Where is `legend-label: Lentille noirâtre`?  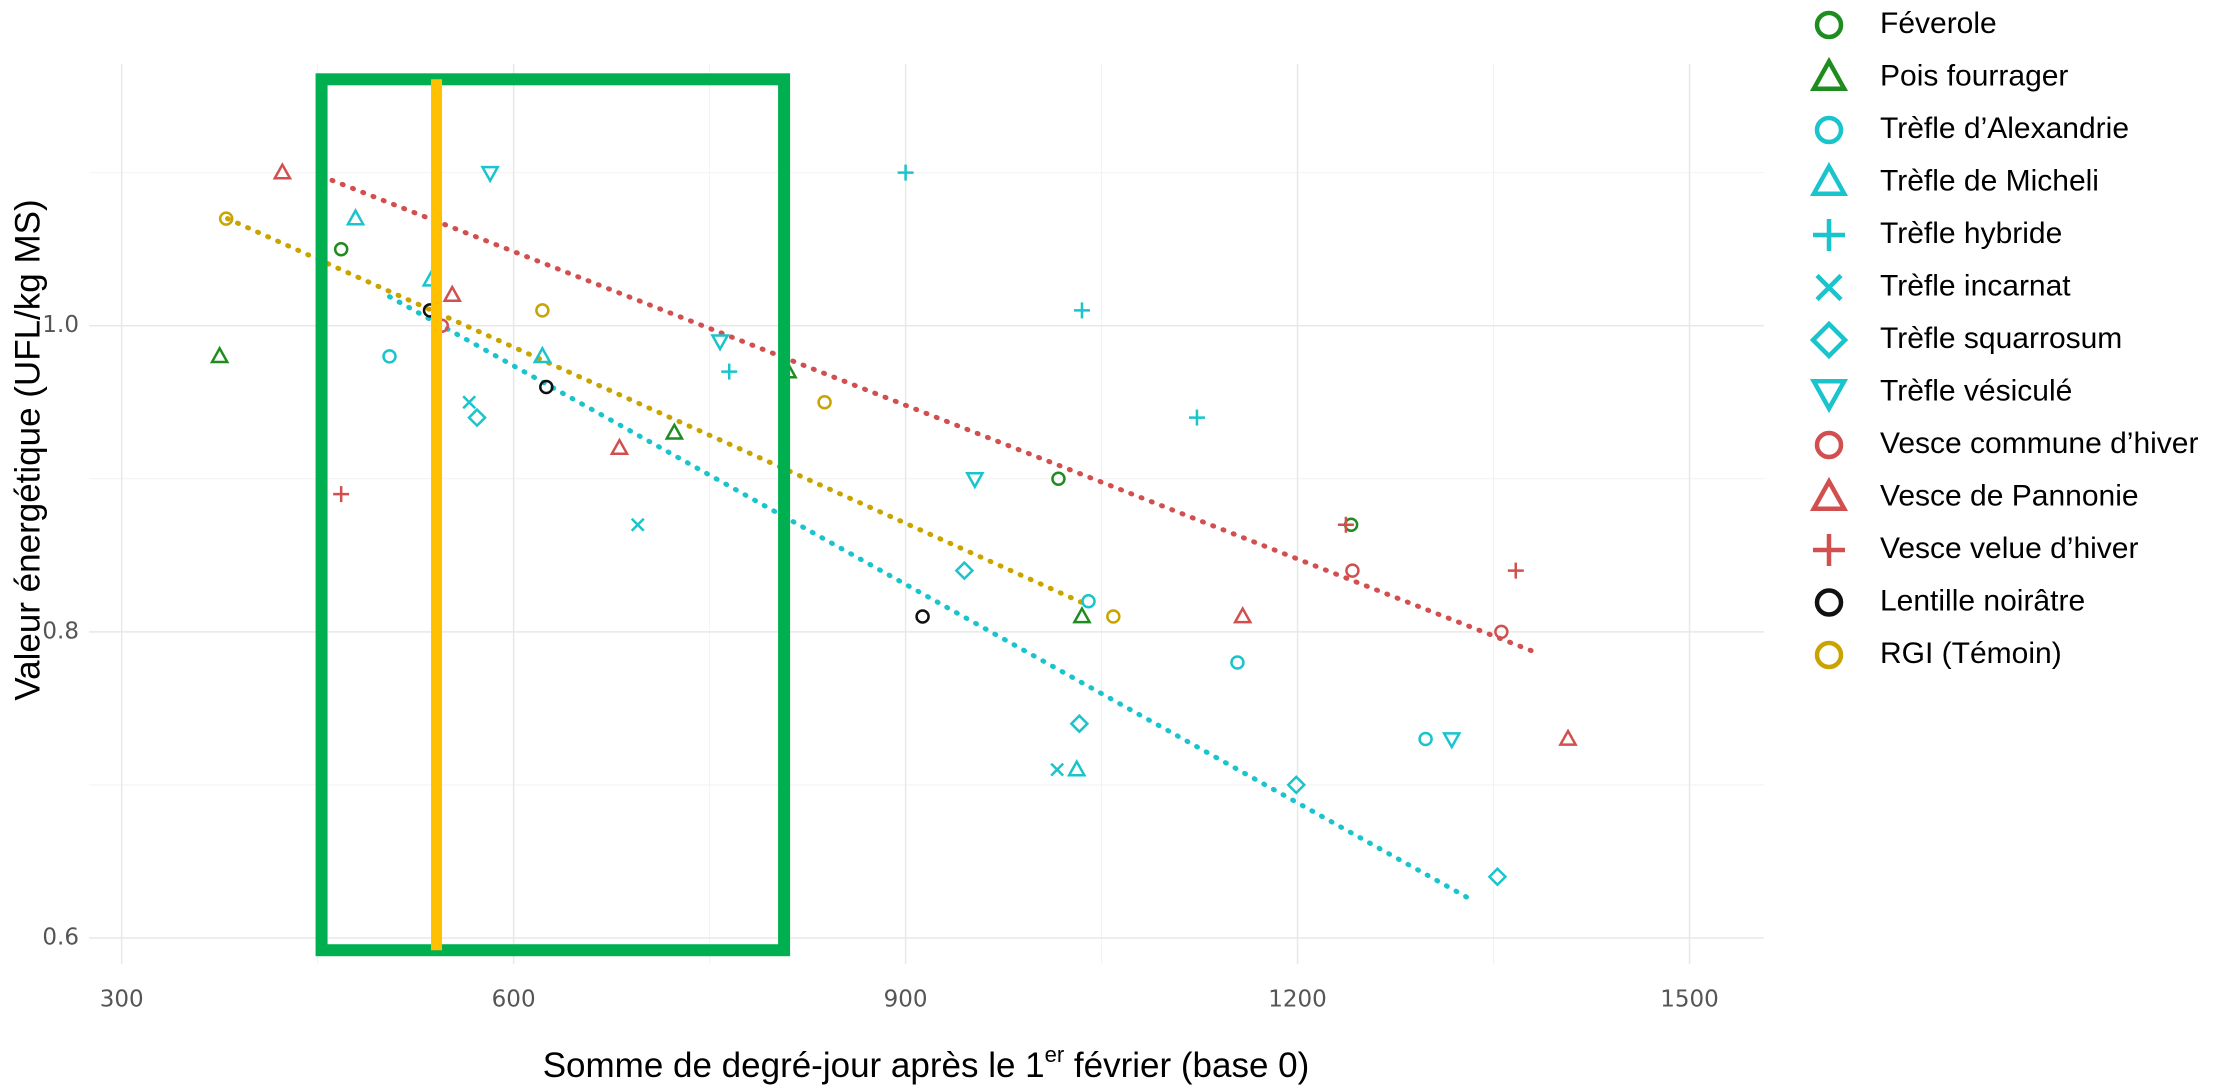 legend-label: Lentille noirâtre is located at coordinates (1982, 600).